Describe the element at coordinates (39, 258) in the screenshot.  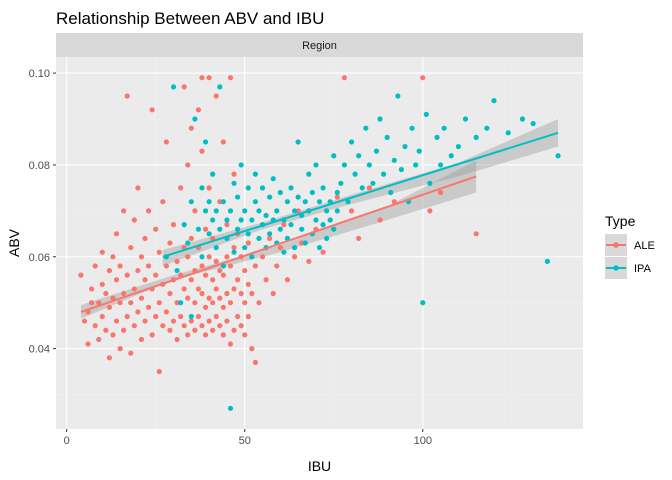
I see `y-tick-label: 0.06` at that location.